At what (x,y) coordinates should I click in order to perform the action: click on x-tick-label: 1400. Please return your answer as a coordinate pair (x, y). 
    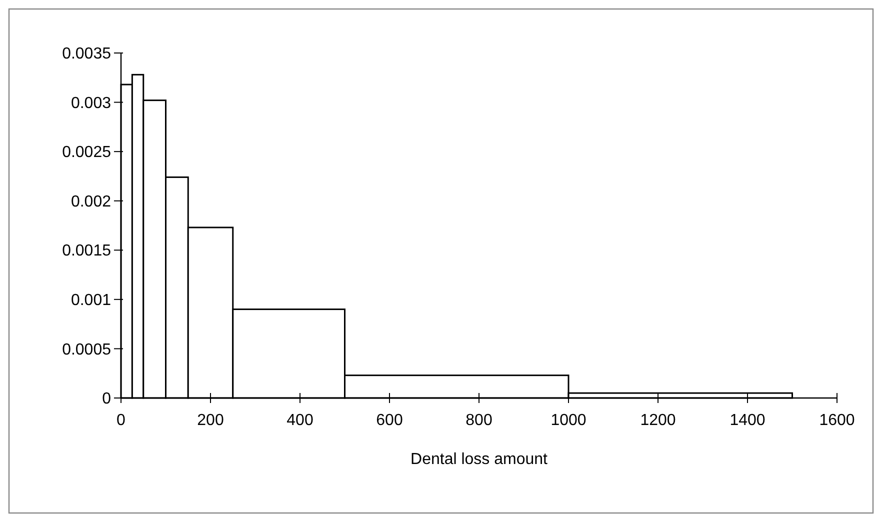
    Looking at the image, I should click on (748, 420).